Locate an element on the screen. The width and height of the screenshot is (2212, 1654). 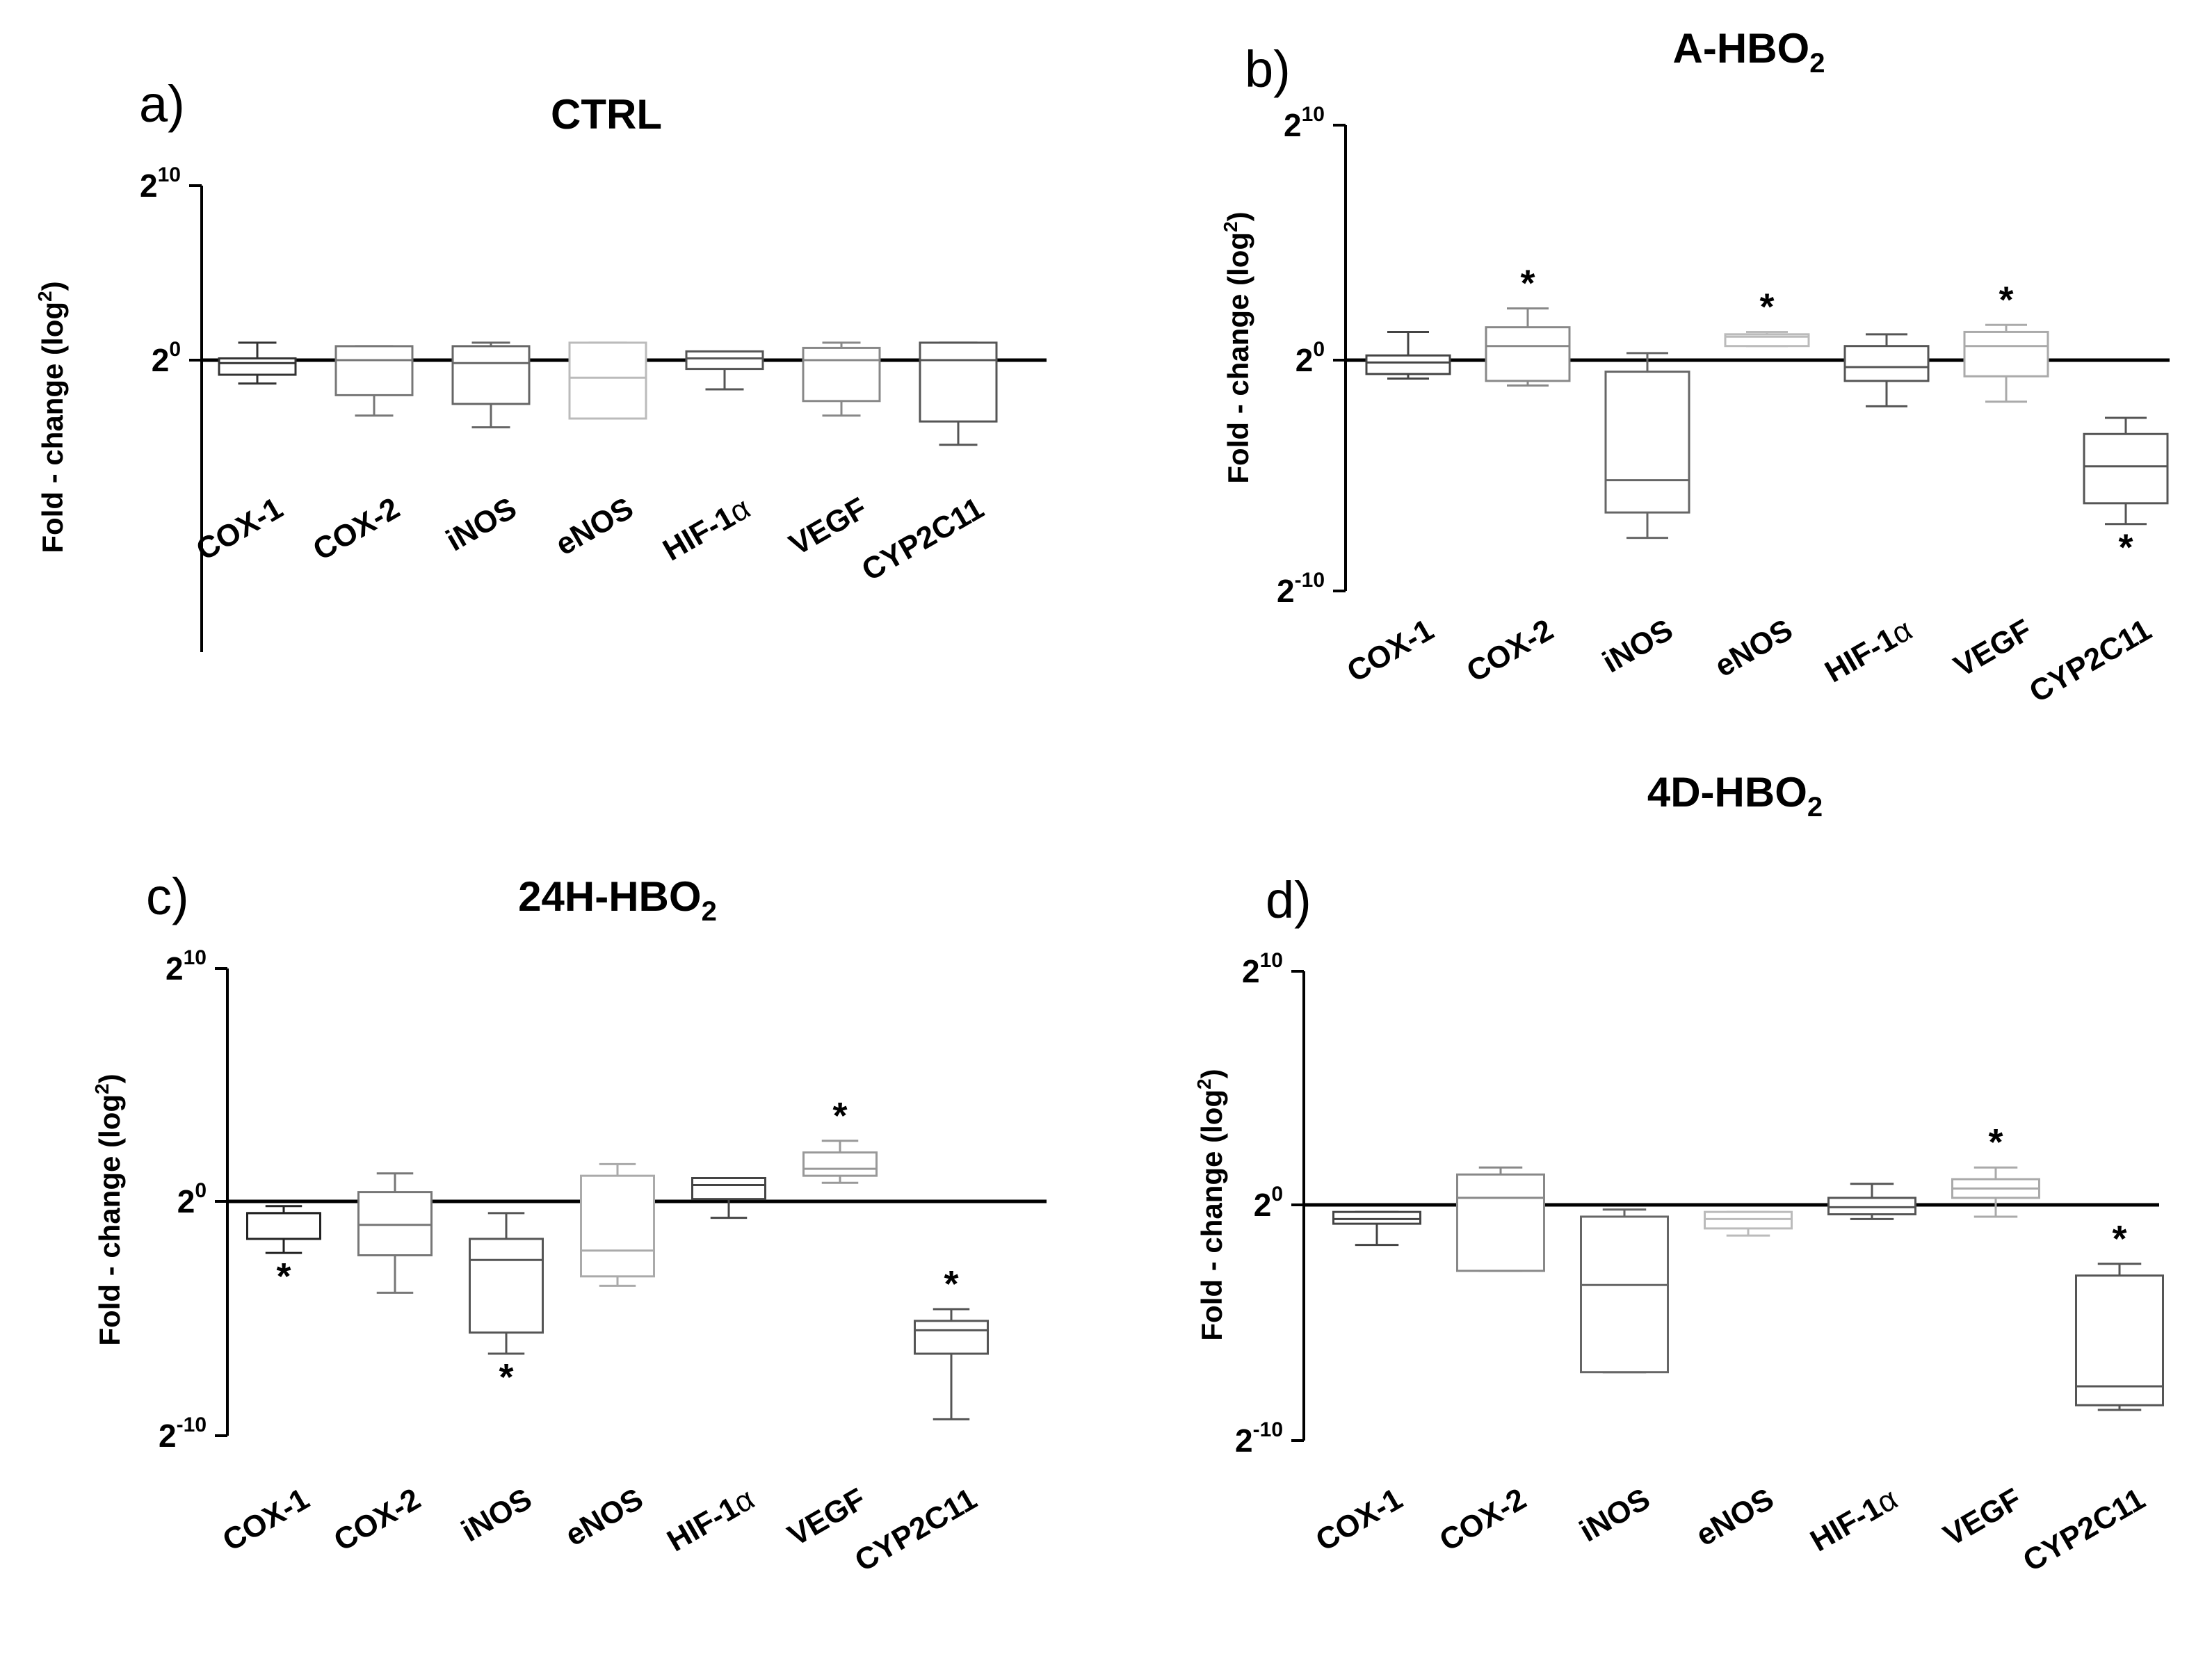
chart-title-subscript: 2 is located at coordinates (1817, 63).